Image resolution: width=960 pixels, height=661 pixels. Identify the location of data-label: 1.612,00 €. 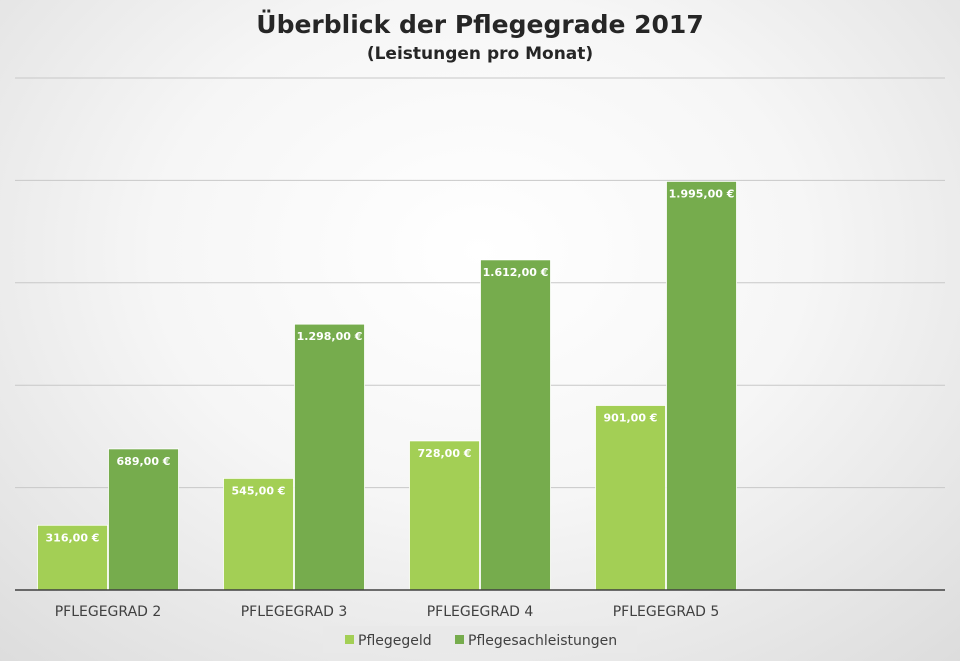
(516, 272).